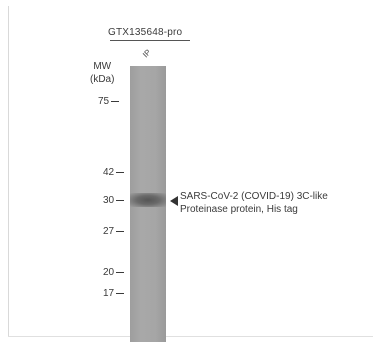 This screenshot has width=373, height=342. I want to click on mw-marker-27: 27, so click(114, 231).